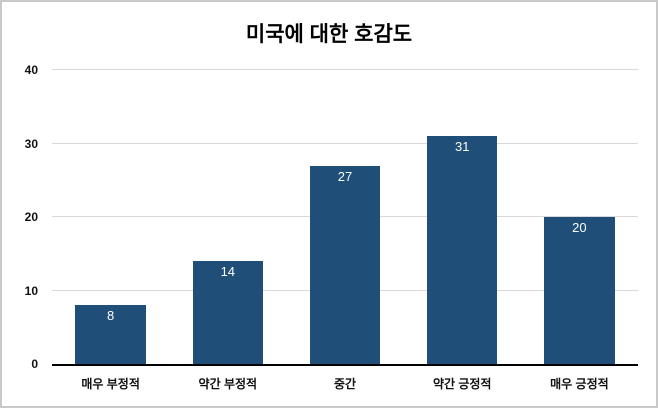  What do you see at coordinates (228, 272) in the screenshot?
I see `bar-value-label: 14` at bounding box center [228, 272].